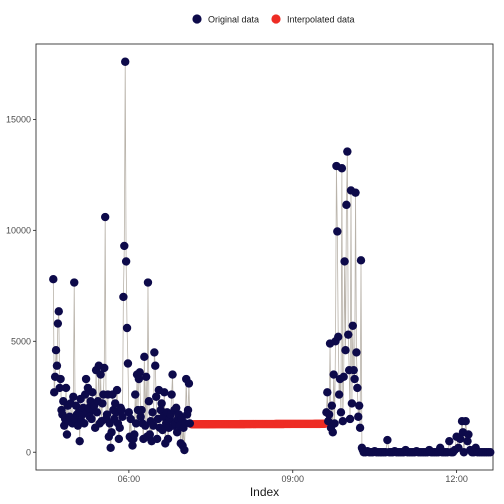 This screenshot has width=504, height=504. What do you see at coordinates (21, 285) in the screenshot?
I see `y-axis: 0 5000 10000 15000` at bounding box center [21, 285].